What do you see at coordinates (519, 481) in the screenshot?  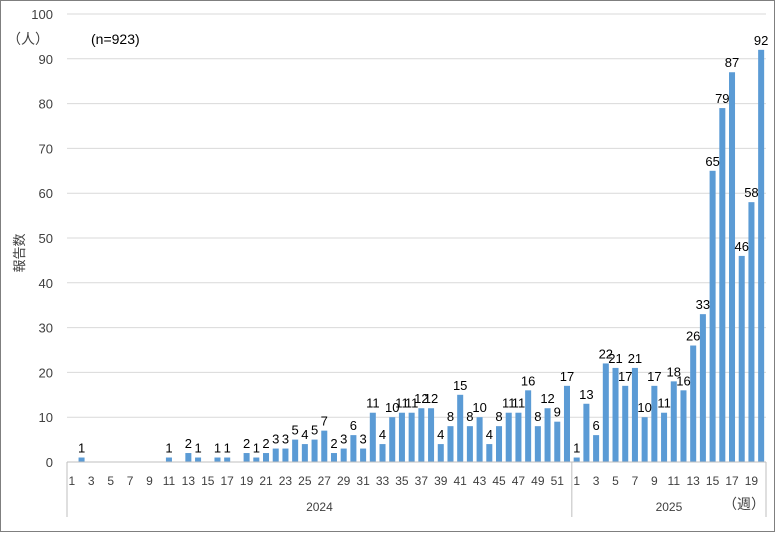 I see `x-tick-label: 47` at bounding box center [519, 481].